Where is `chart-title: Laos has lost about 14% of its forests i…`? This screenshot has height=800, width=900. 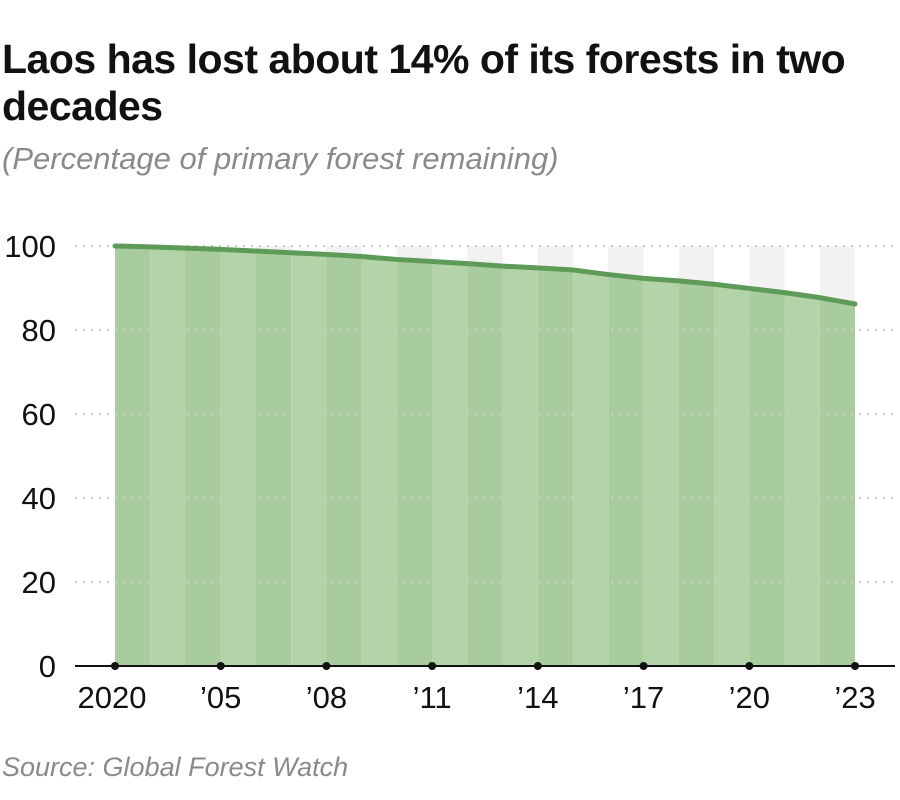 chart-title: Laos has lost about 14% of its forests i… is located at coordinates (424, 82).